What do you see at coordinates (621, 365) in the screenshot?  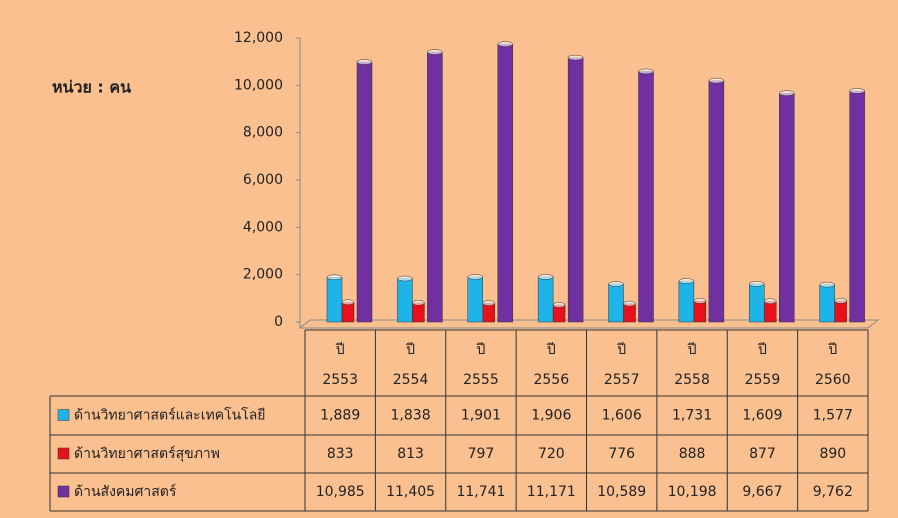 I see `category-label: ปี 2557` at bounding box center [621, 365].